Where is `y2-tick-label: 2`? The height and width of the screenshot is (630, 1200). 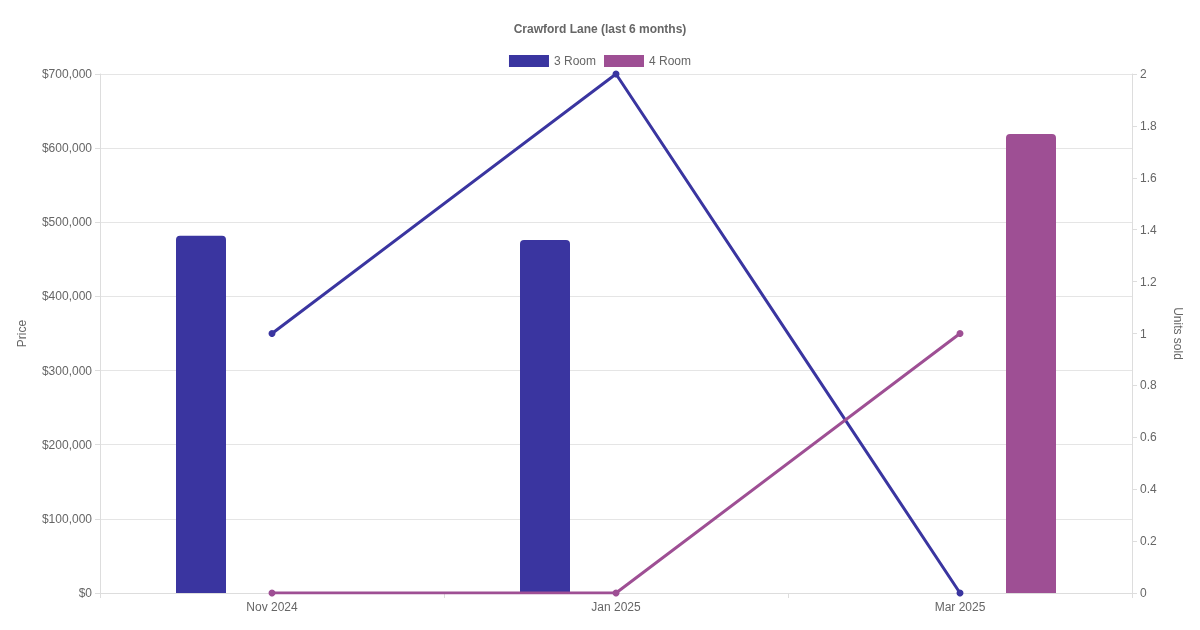
y2-tick-label: 2 is located at coordinates (1143, 74).